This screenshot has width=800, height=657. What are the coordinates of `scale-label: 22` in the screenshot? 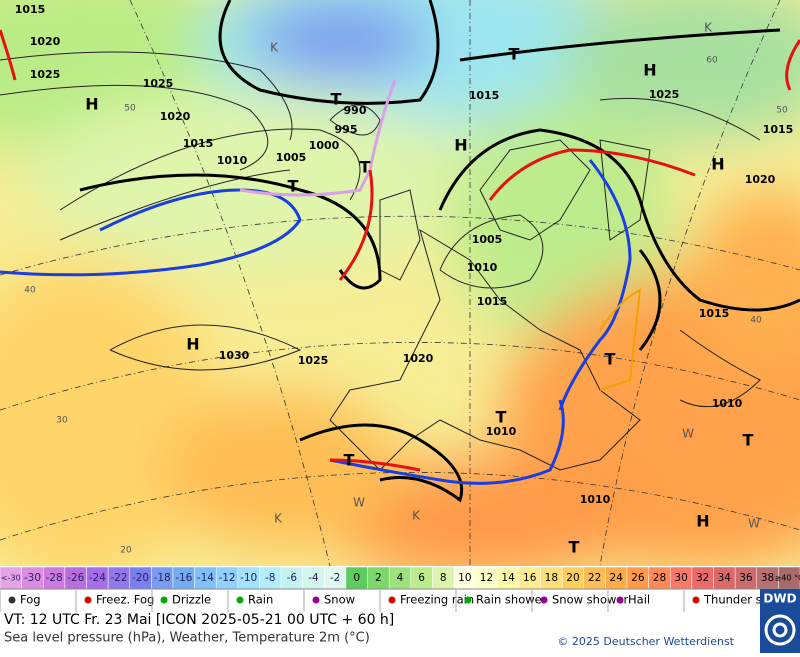 It's located at (594, 578).